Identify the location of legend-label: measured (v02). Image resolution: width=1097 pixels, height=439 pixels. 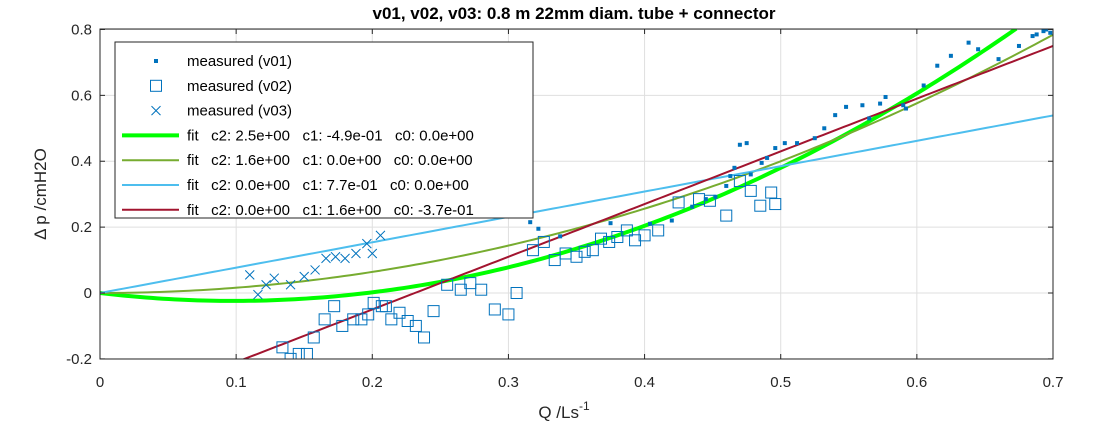
(239, 86).